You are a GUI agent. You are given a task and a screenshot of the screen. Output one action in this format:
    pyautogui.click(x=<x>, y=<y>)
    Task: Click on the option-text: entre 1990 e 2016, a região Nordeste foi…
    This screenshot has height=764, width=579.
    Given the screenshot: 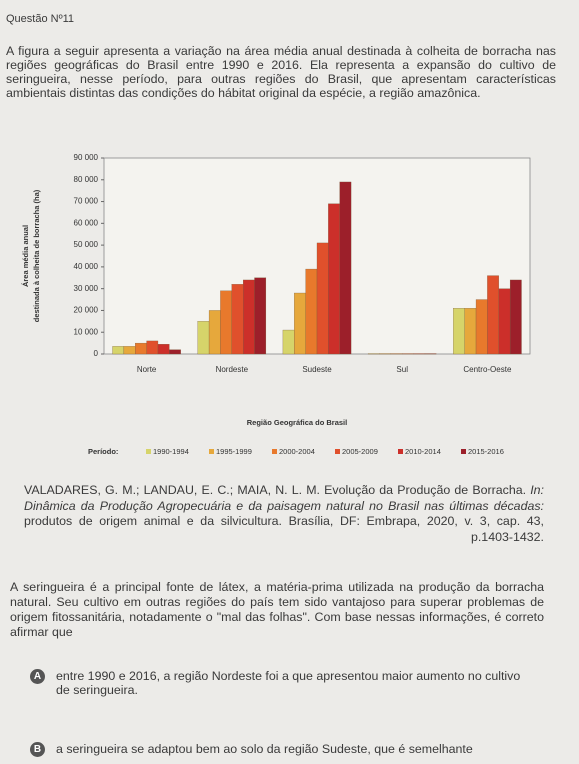 What is the action you would take?
    pyautogui.click(x=288, y=683)
    